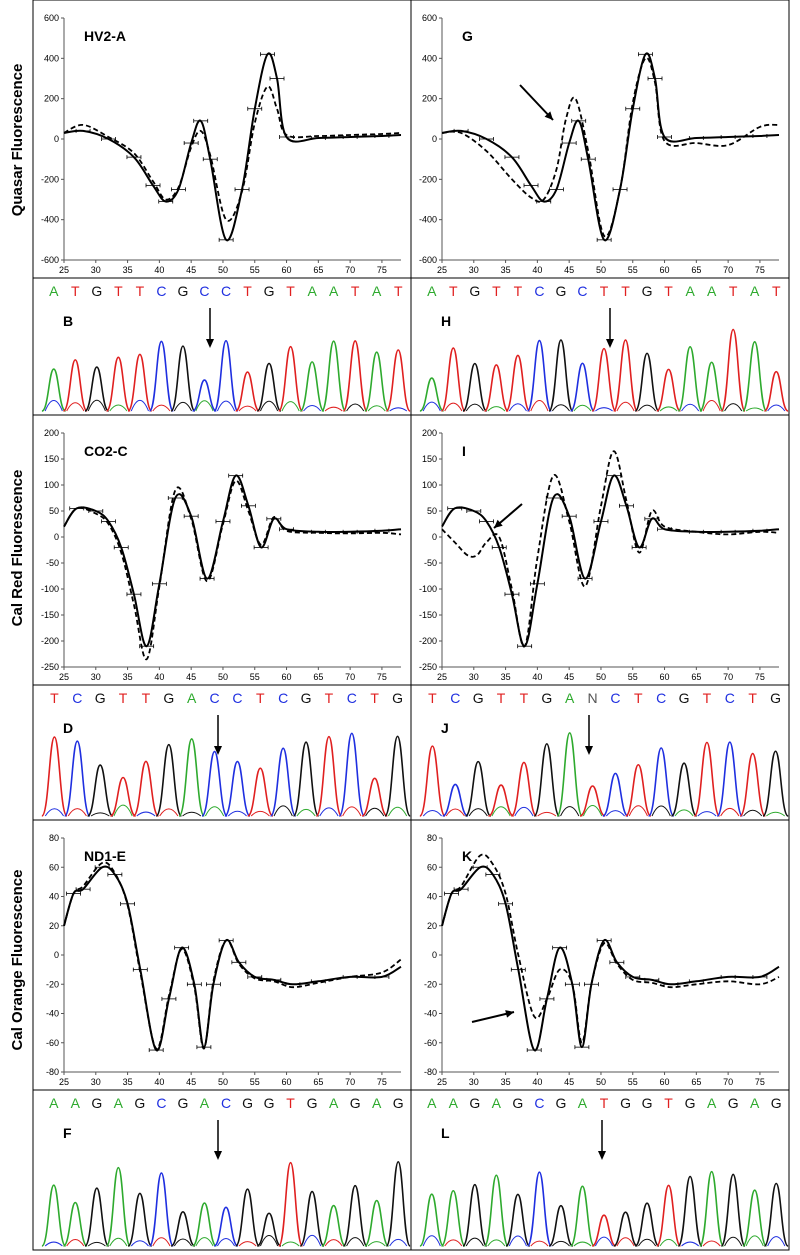  I want to click on panel-title: I, so click(464, 451).